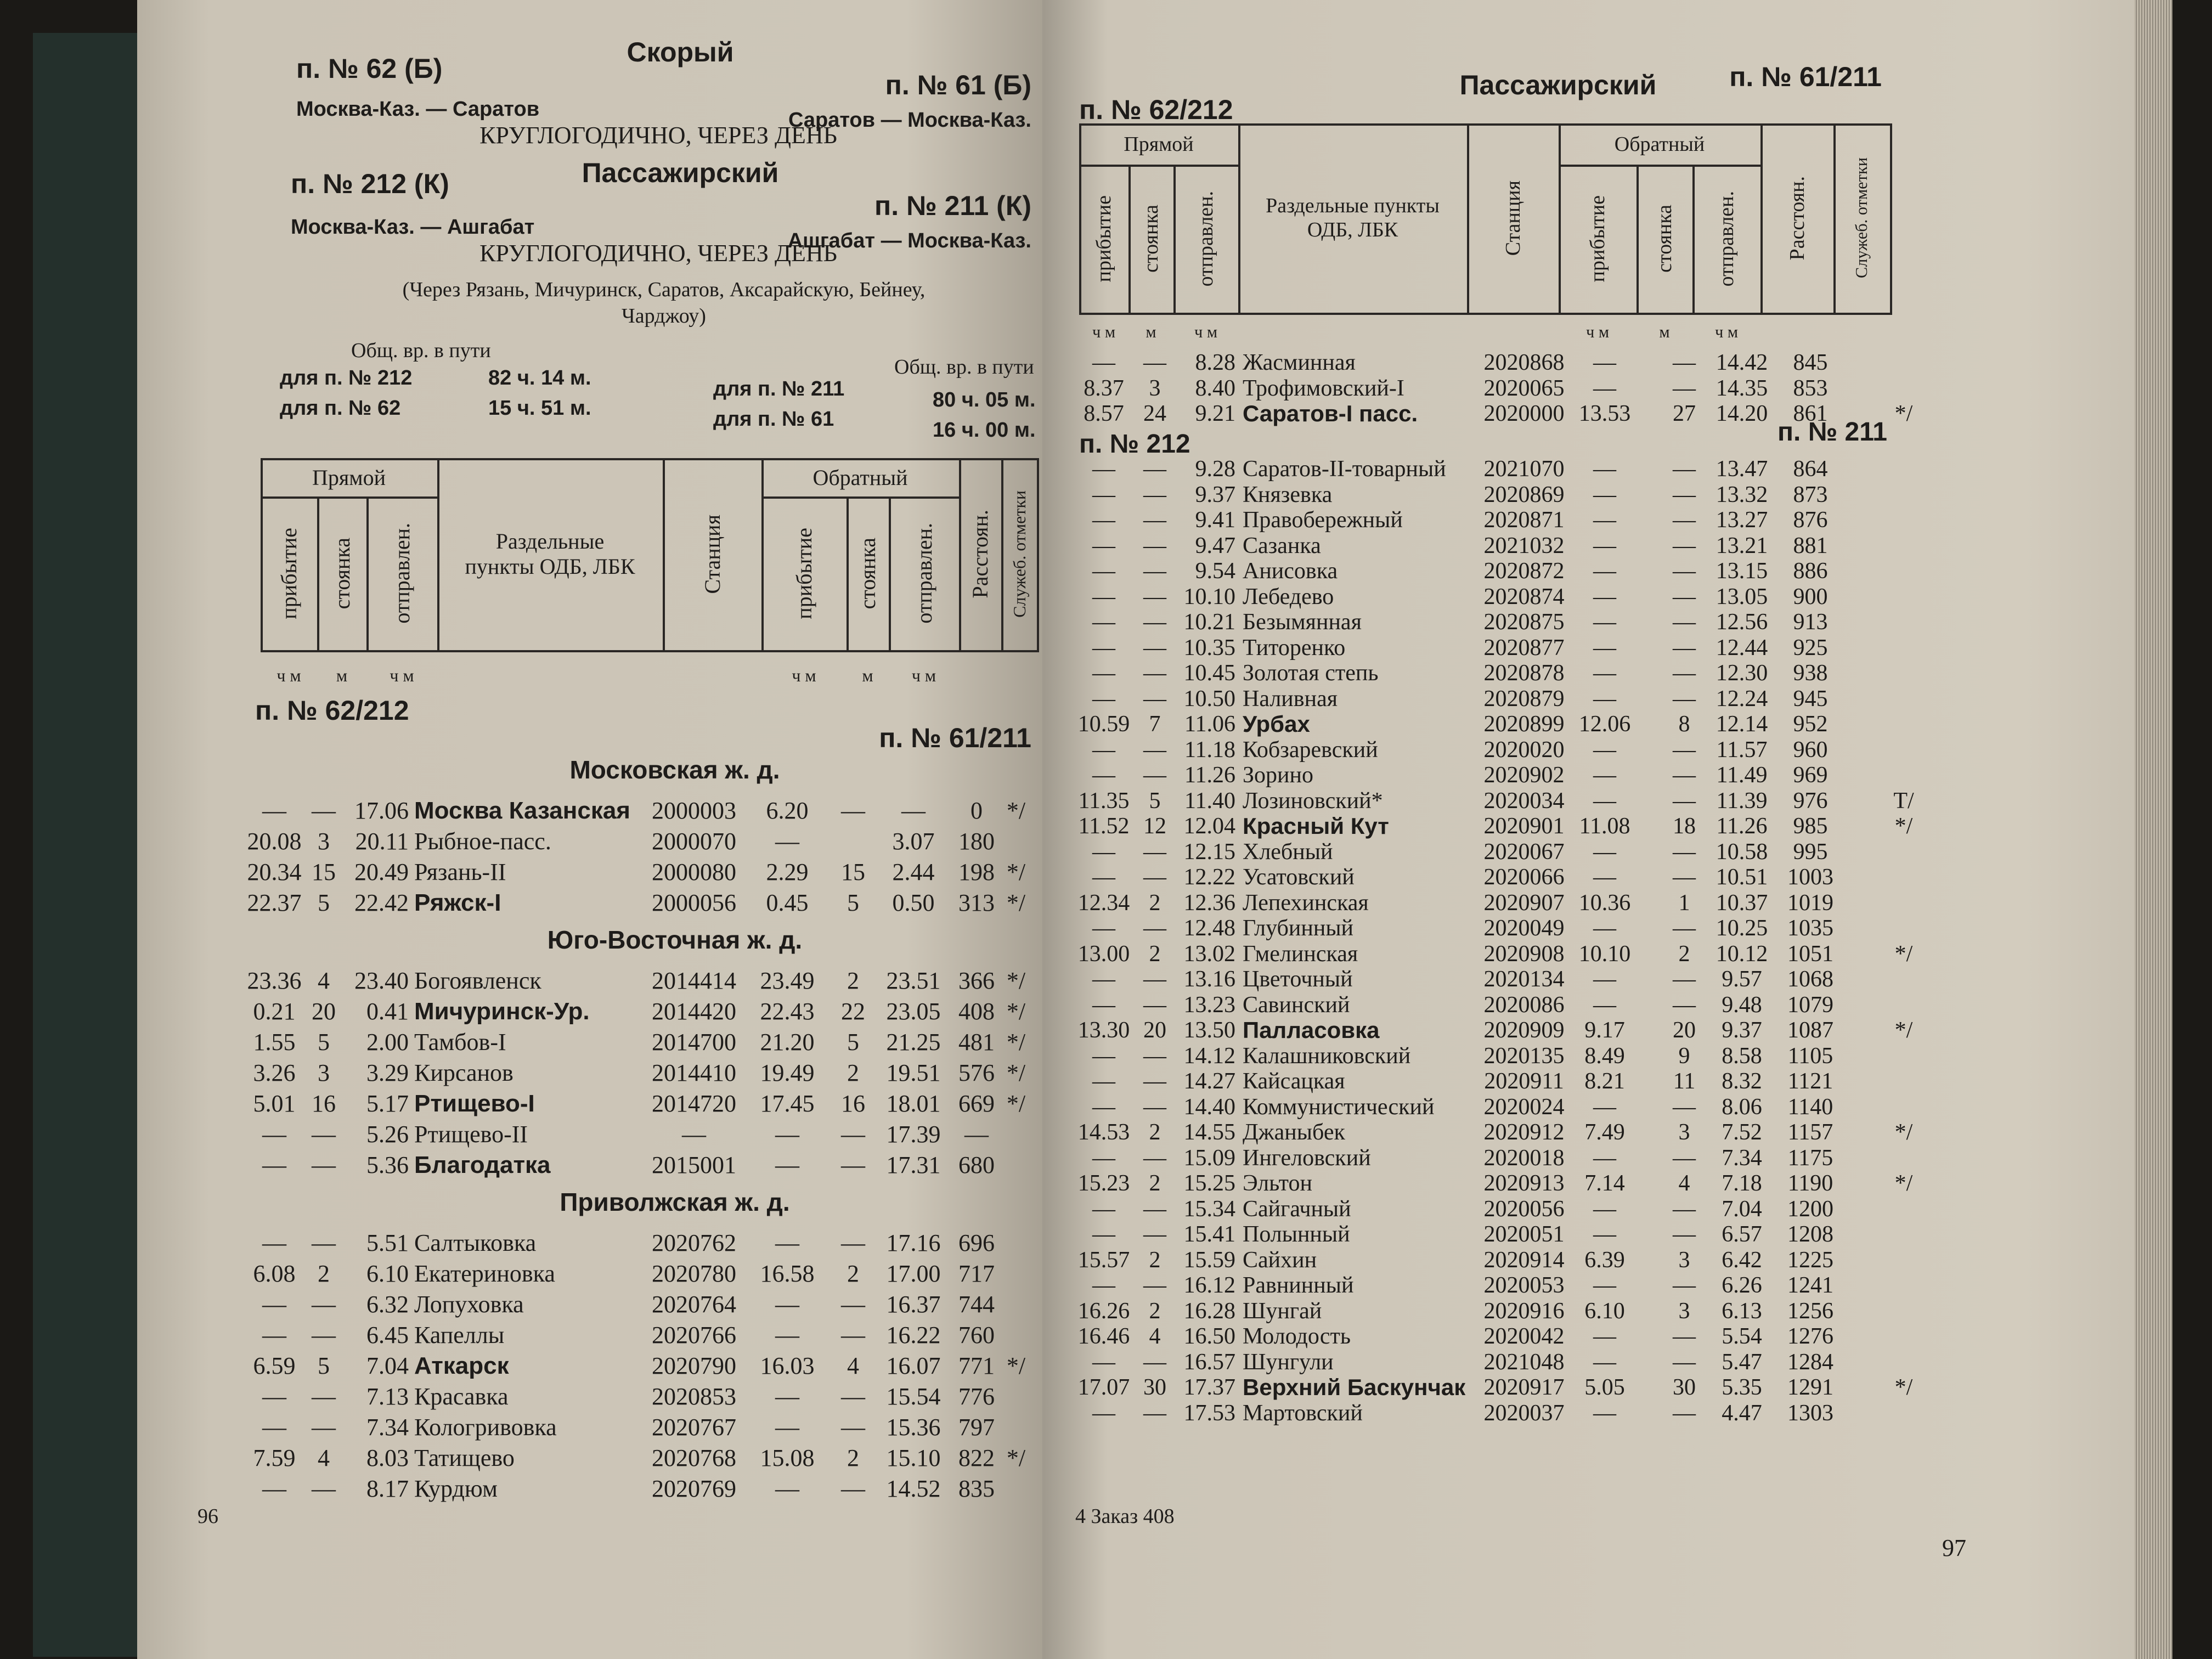  I want to click on timetable-cell: 17.06, so click(381, 811).